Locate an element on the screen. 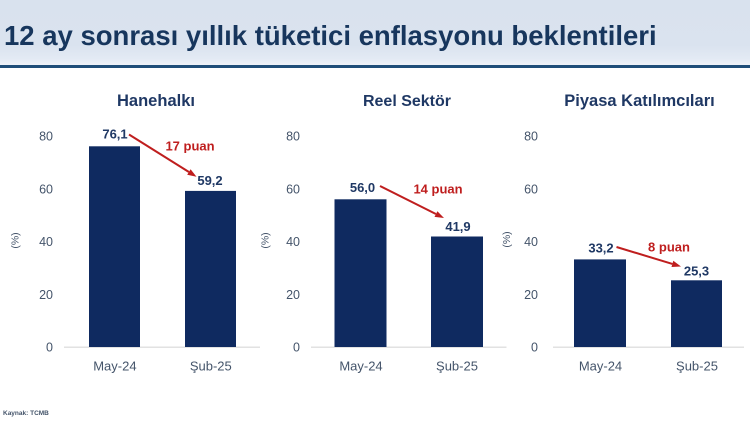 The height and width of the screenshot is (421, 750). svg-text: 17 puan is located at coordinates (189, 146).